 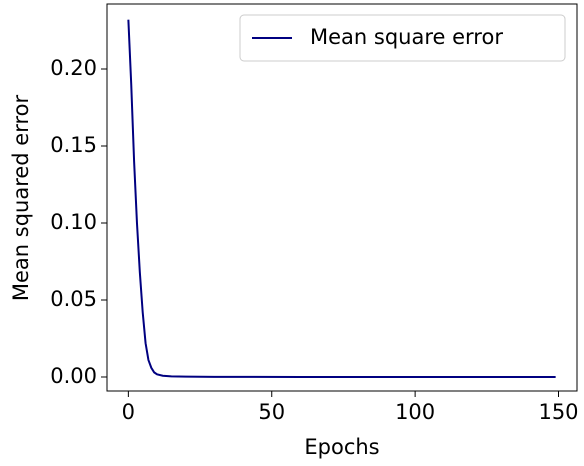 What do you see at coordinates (73, 376) in the screenshot?
I see `y-tick-label: 0.00` at bounding box center [73, 376].